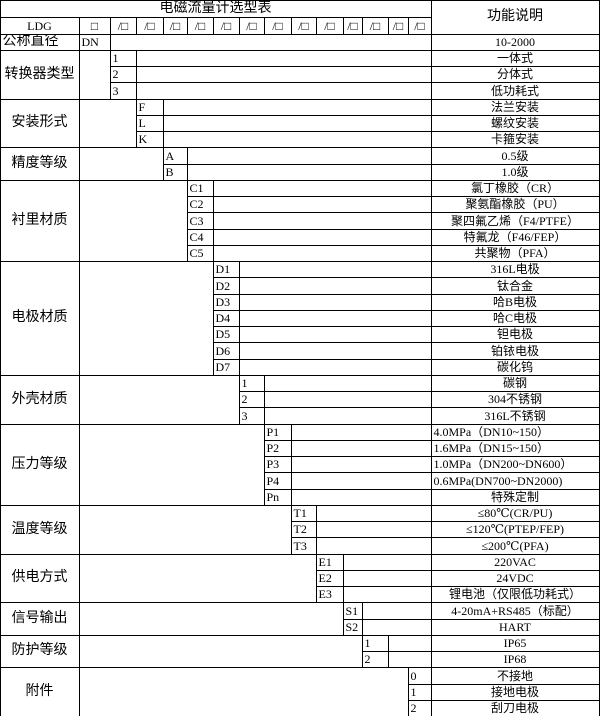  I want to click on nominal-label: 公称直径, so click(40, 42).